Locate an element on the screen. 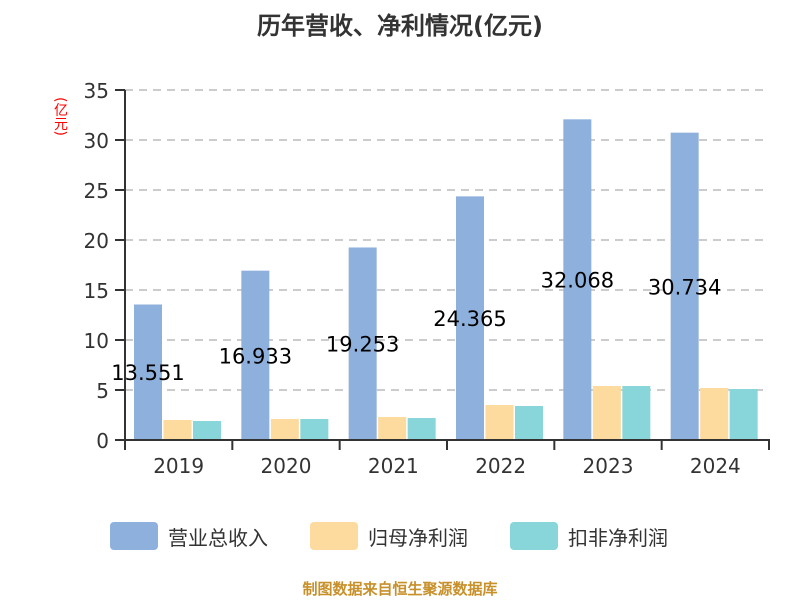 The width and height of the screenshot is (800, 600). x-tick-label: 2022 is located at coordinates (500, 466).